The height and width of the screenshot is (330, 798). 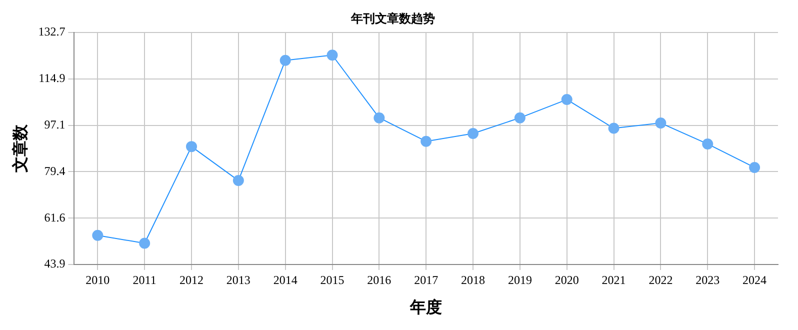 What do you see at coordinates (332, 279) in the screenshot?
I see `x-tick-label: 2015` at bounding box center [332, 279].